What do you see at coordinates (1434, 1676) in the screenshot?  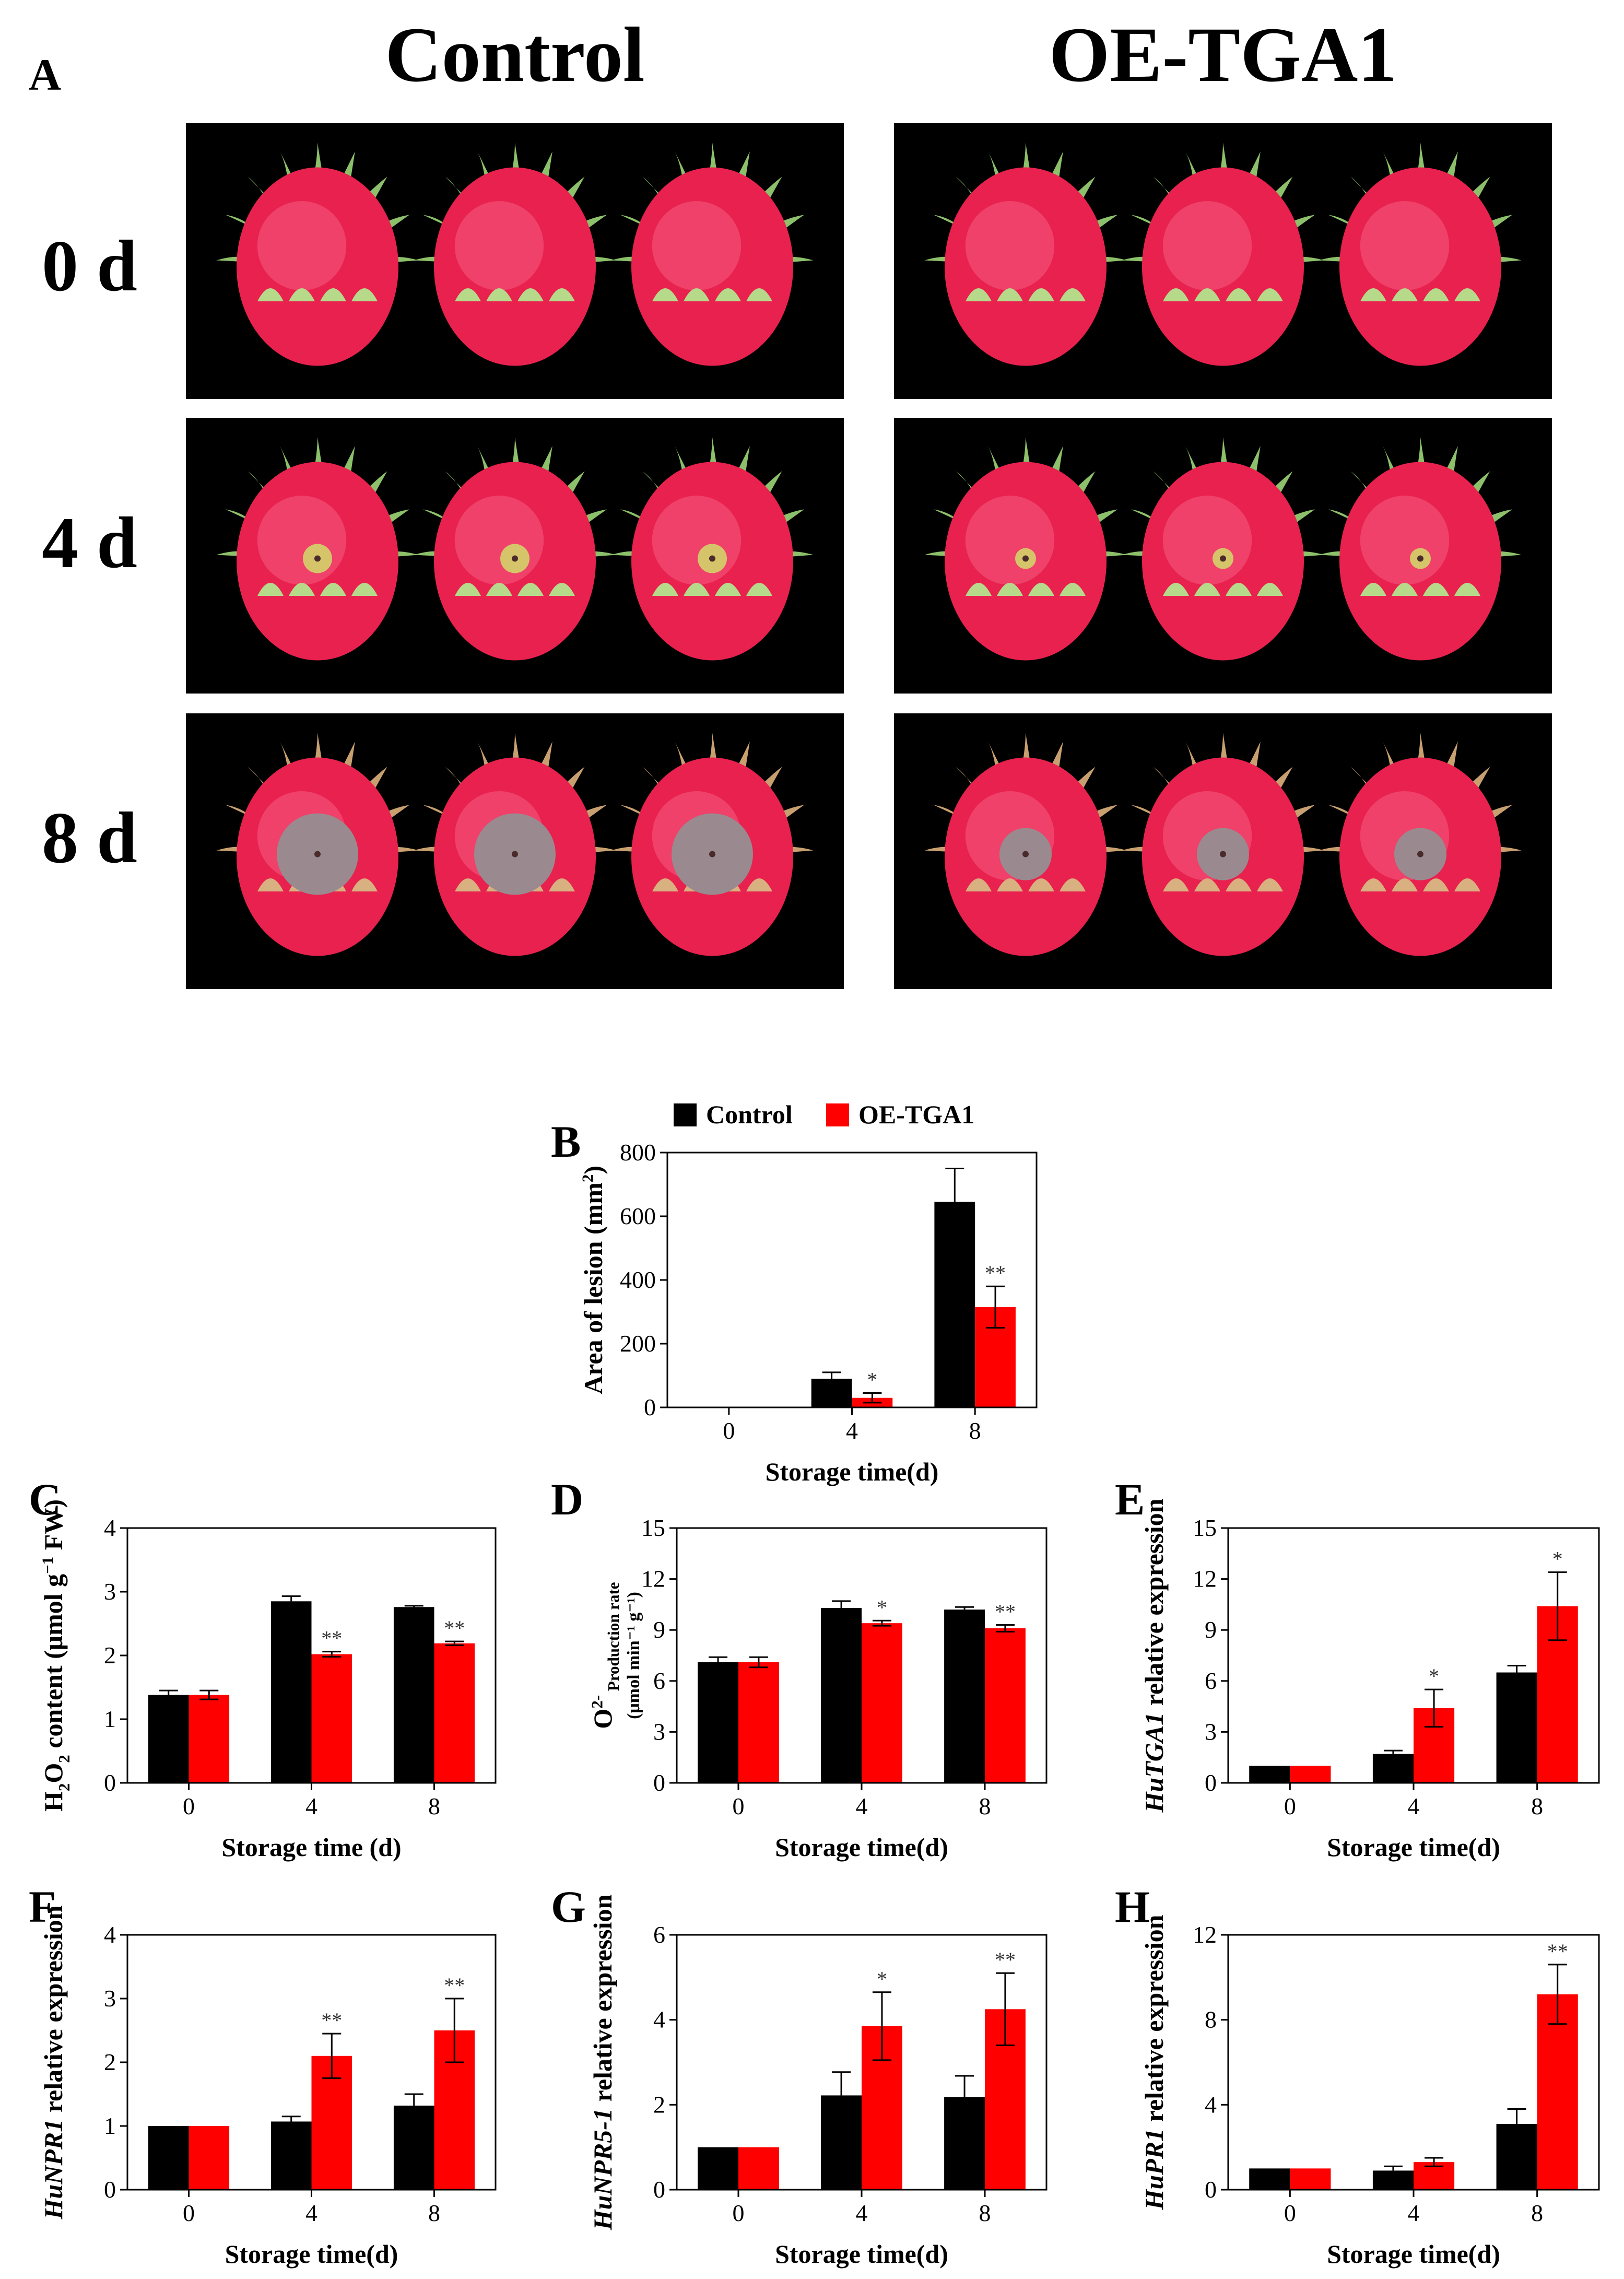 I see `significance-mark: *` at bounding box center [1434, 1676].